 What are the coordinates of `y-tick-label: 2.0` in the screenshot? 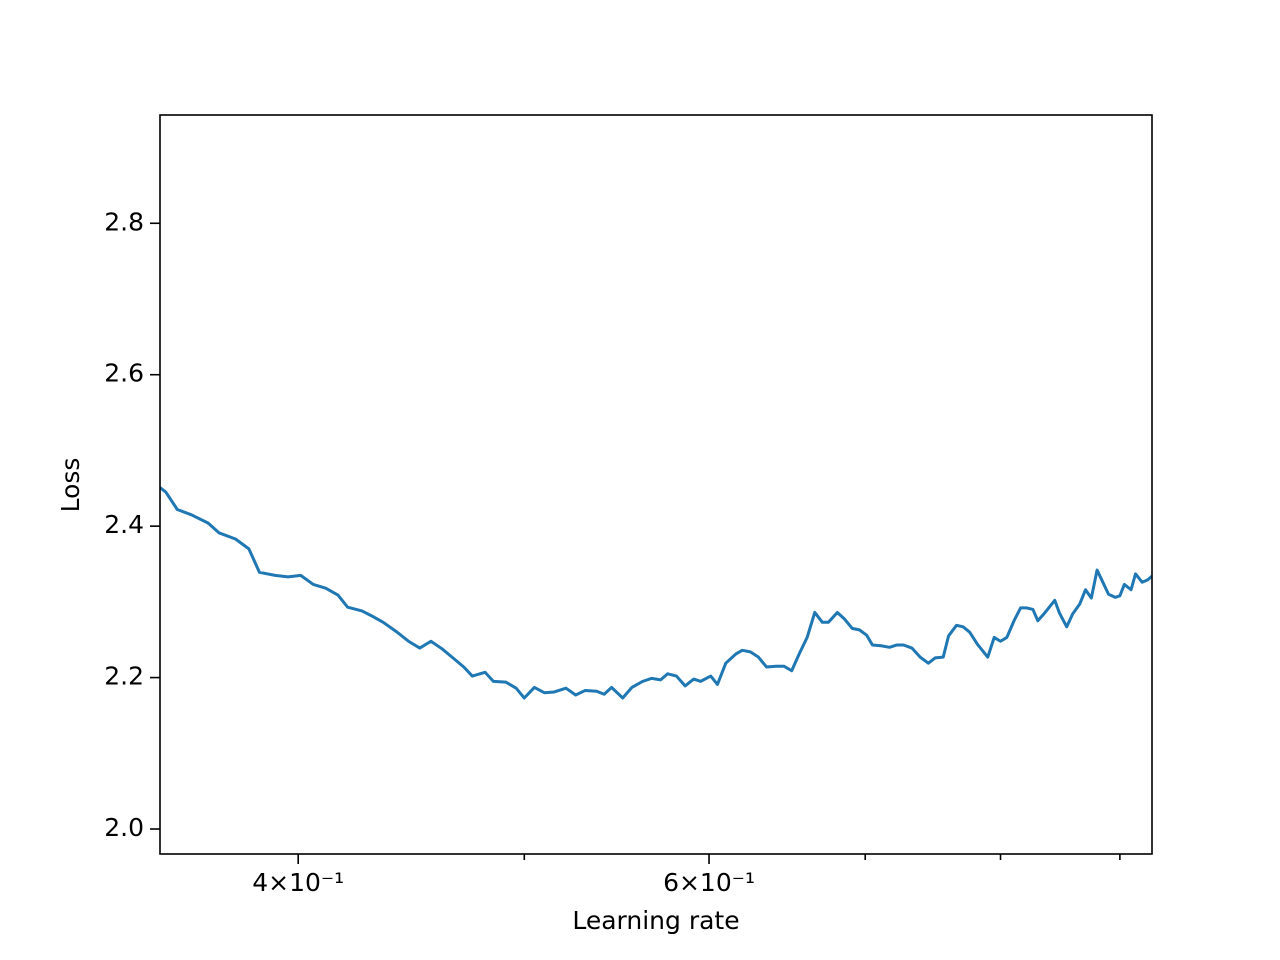 It's located at (124, 827).